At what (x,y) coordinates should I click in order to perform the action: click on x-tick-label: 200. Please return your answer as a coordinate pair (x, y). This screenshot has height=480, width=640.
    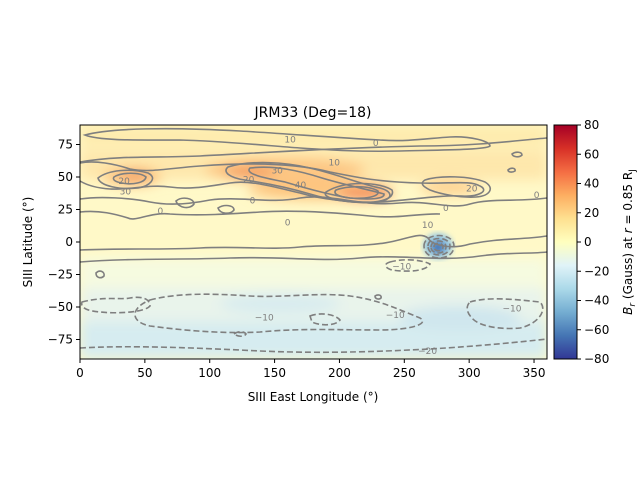
    Looking at the image, I should click on (339, 373).